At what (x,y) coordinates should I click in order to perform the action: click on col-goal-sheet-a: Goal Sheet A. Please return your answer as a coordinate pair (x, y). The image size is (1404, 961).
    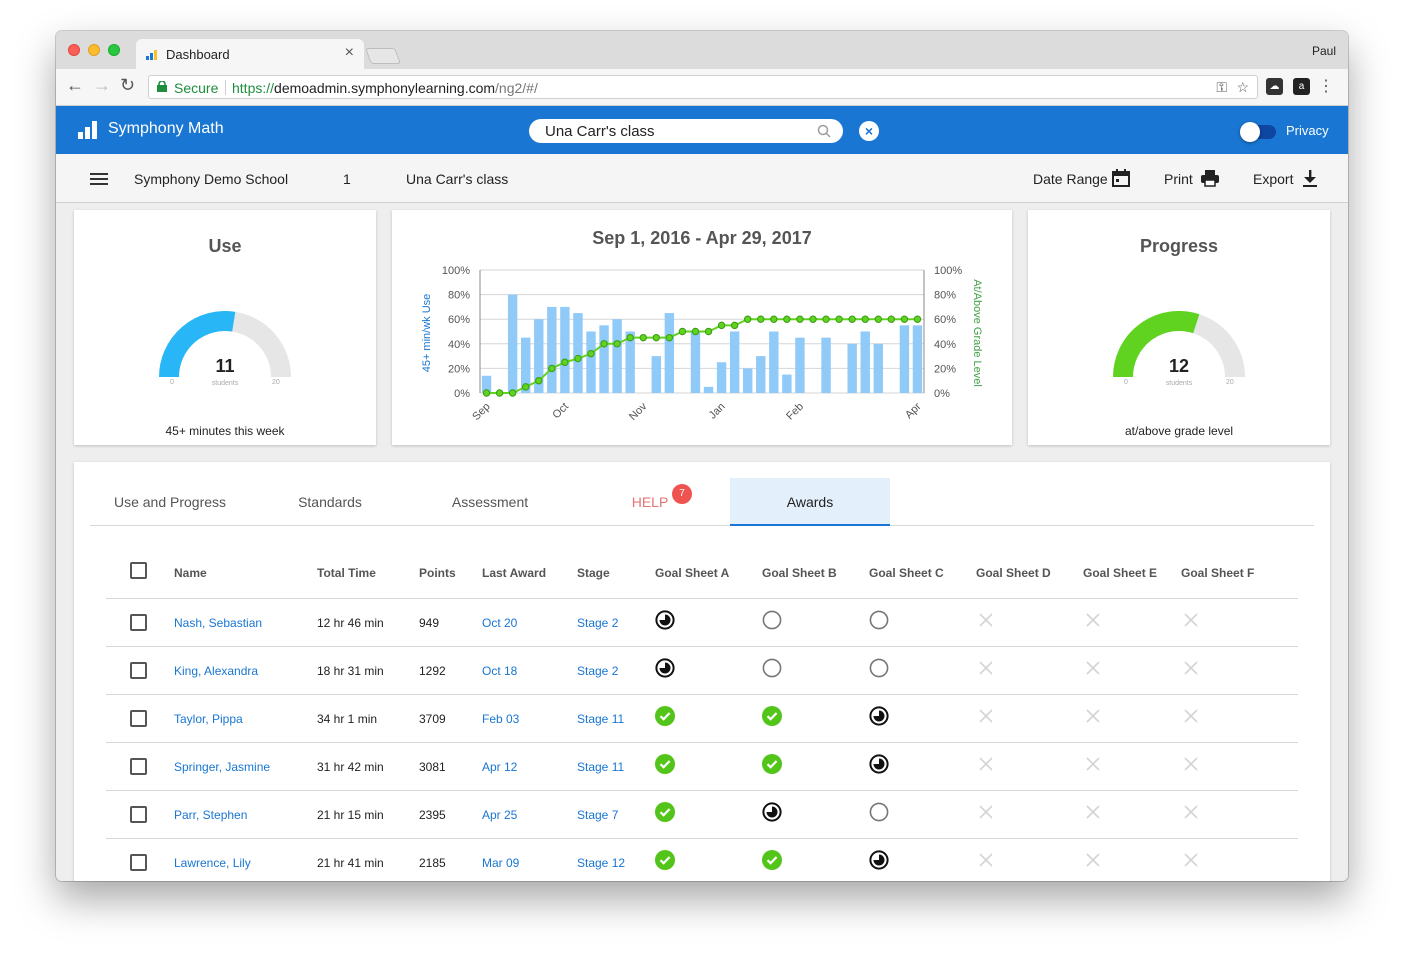
    Looking at the image, I should click on (692, 573).